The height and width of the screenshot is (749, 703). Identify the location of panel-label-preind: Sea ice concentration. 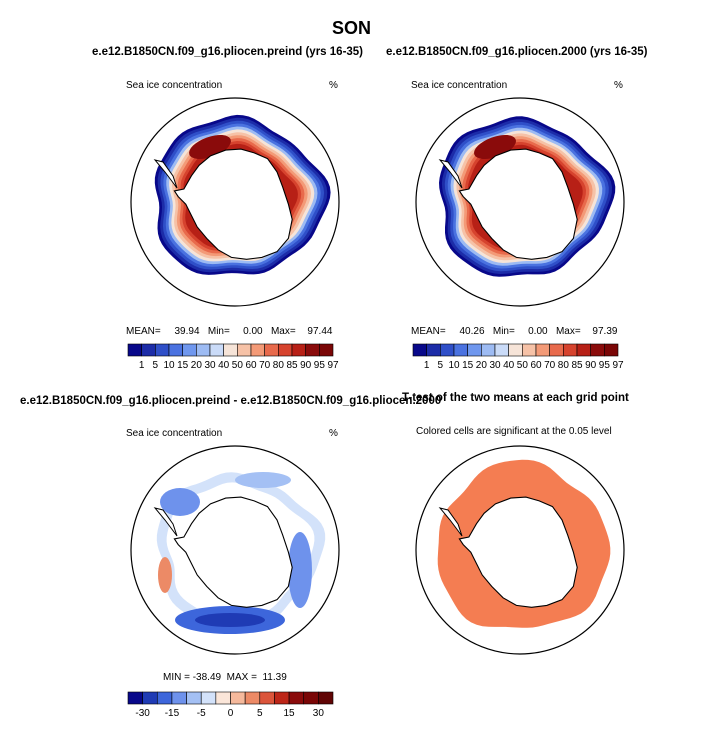
(174, 85).